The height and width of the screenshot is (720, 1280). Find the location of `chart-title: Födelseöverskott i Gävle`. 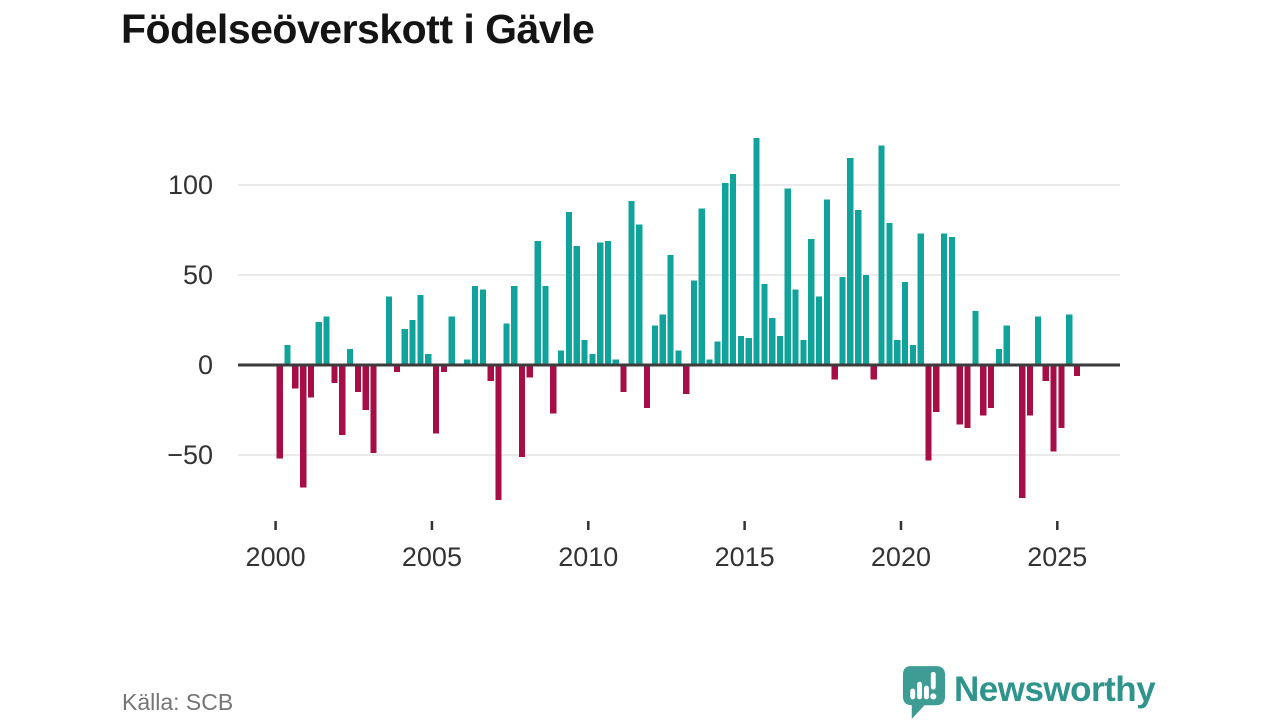

chart-title: Födelseöverskott i Gävle is located at coordinates (358, 29).